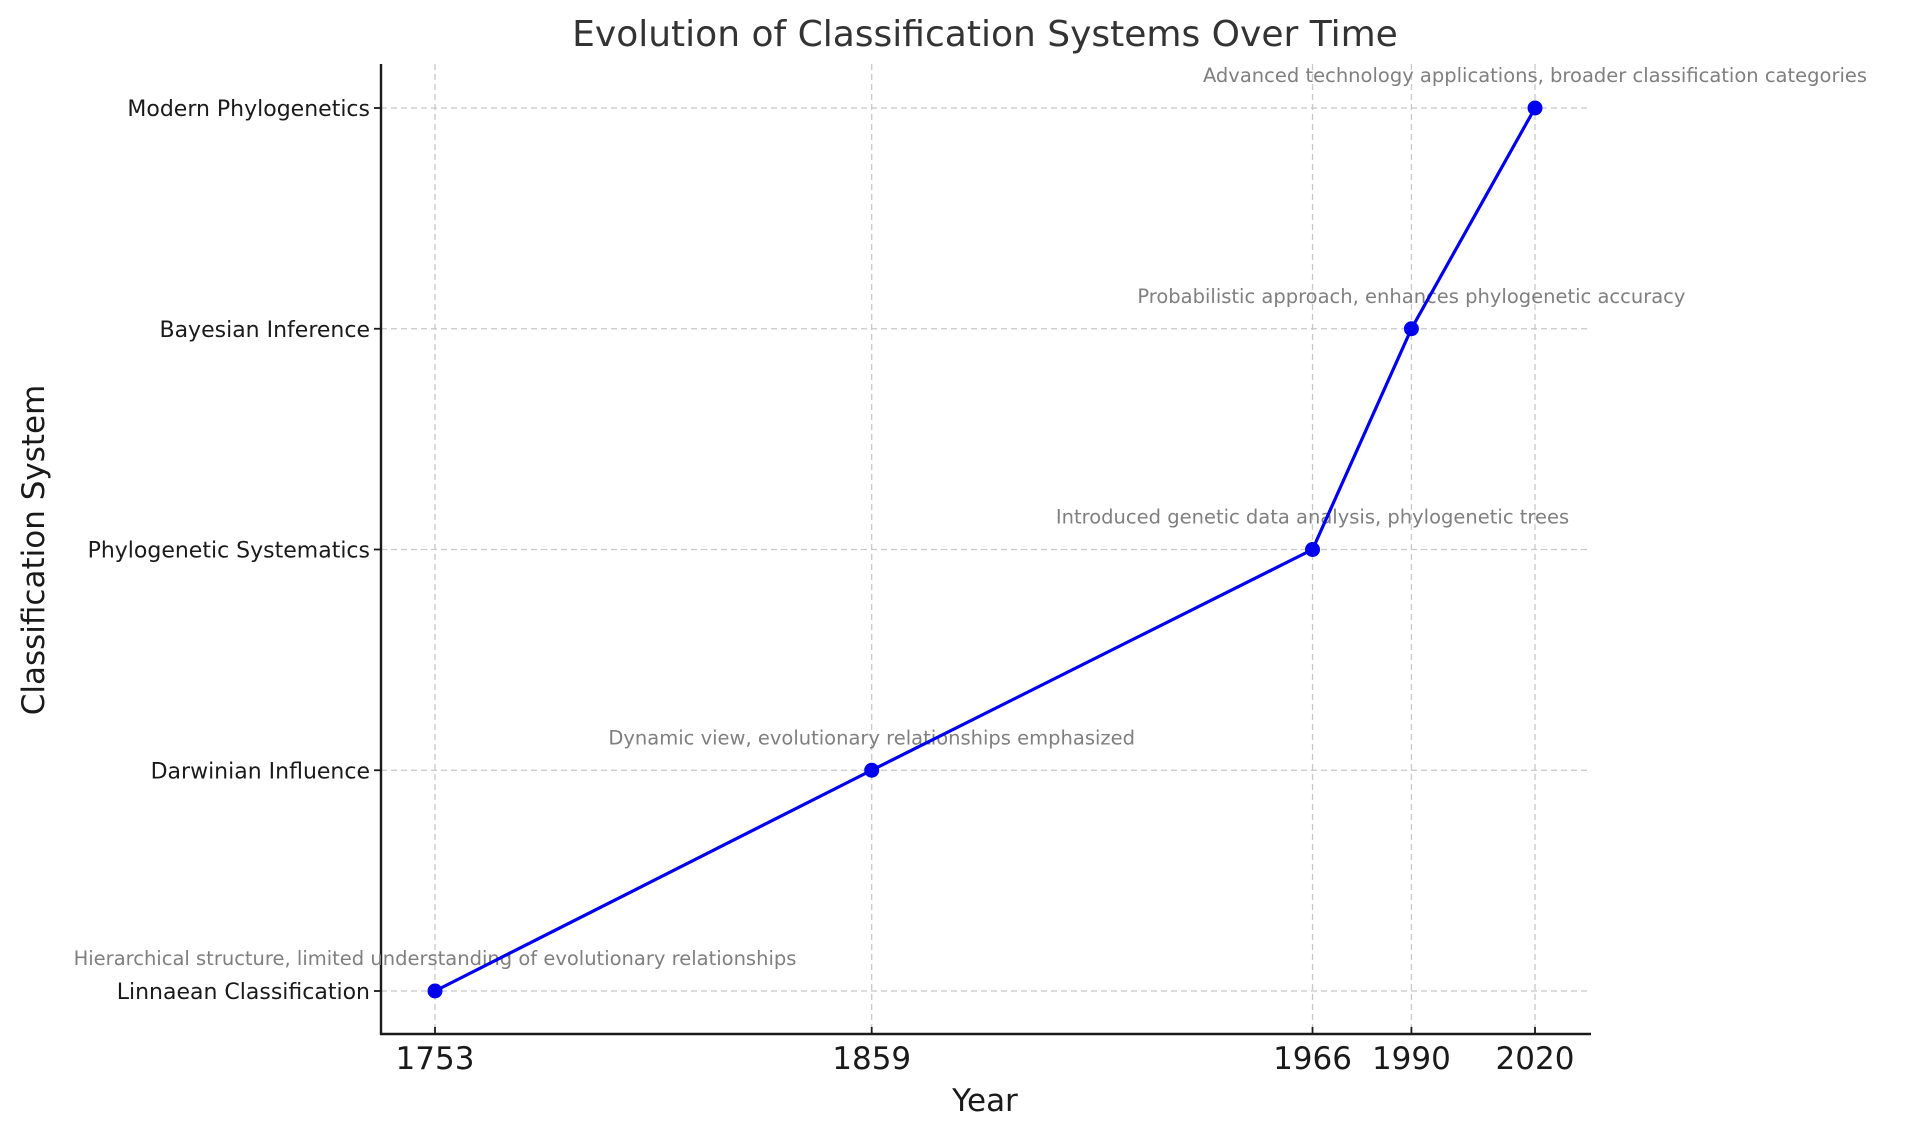 Image resolution: width=1920 pixels, height=1137 pixels. Describe the element at coordinates (243, 992) in the screenshot. I see `y-tick-label: Linnaean Classification` at that location.